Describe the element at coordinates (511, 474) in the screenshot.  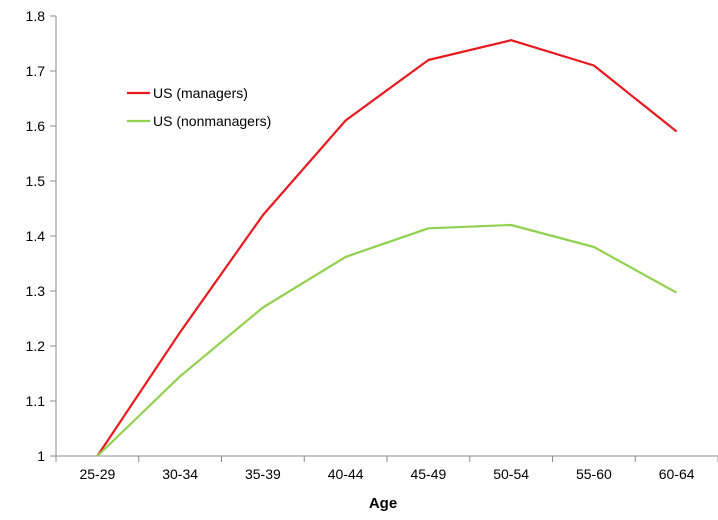
I see `x-tick-label: 50-54` at that location.